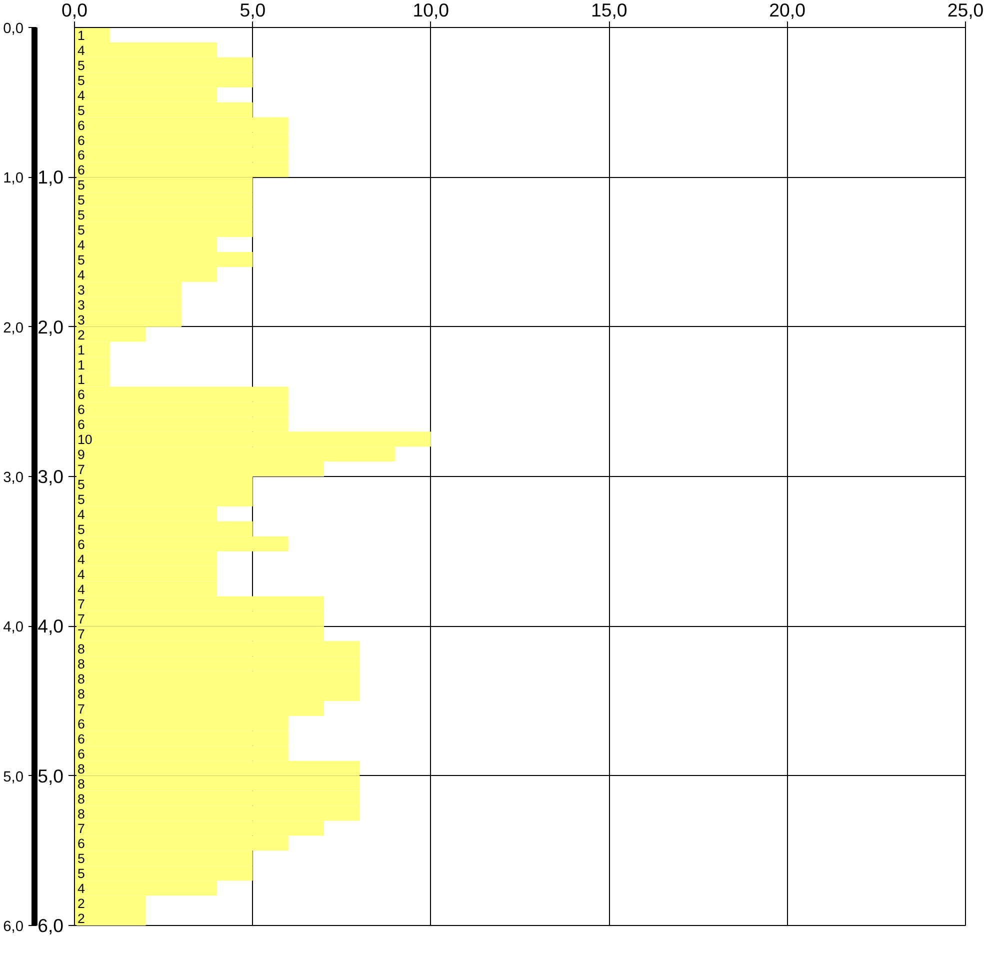  What do you see at coordinates (51, 775) in the screenshot?
I see `y-tick-label: 5,0` at bounding box center [51, 775].